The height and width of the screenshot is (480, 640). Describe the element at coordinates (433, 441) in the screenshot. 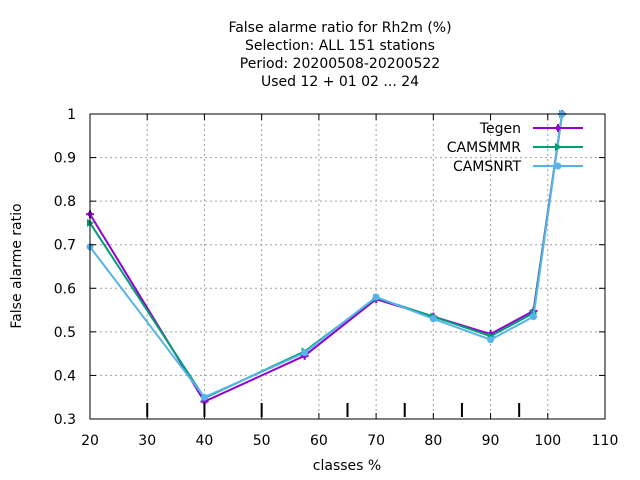

I see `x-tick-label: 80` at that location.